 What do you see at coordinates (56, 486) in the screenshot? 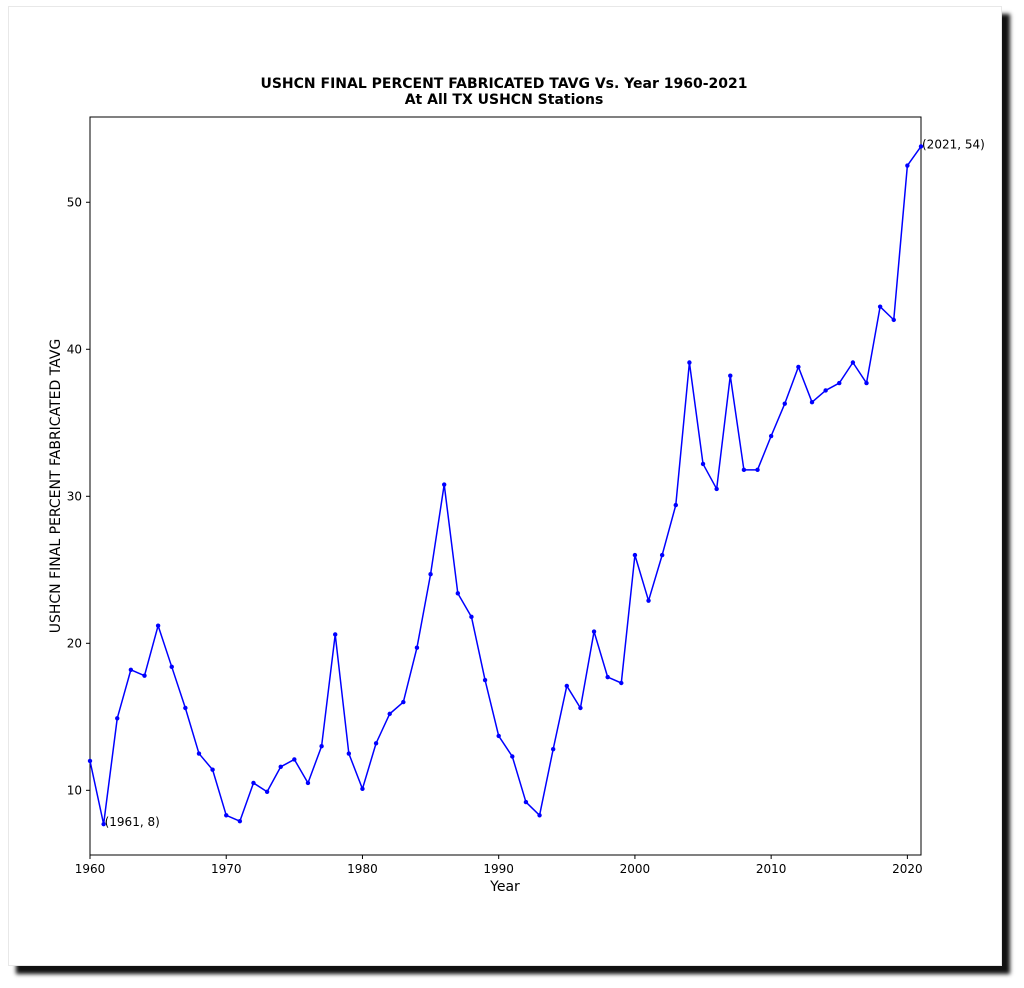
I see `y-axis-label: USHCN FINAL PERCENT FABRICATED TAVG` at bounding box center [56, 486].